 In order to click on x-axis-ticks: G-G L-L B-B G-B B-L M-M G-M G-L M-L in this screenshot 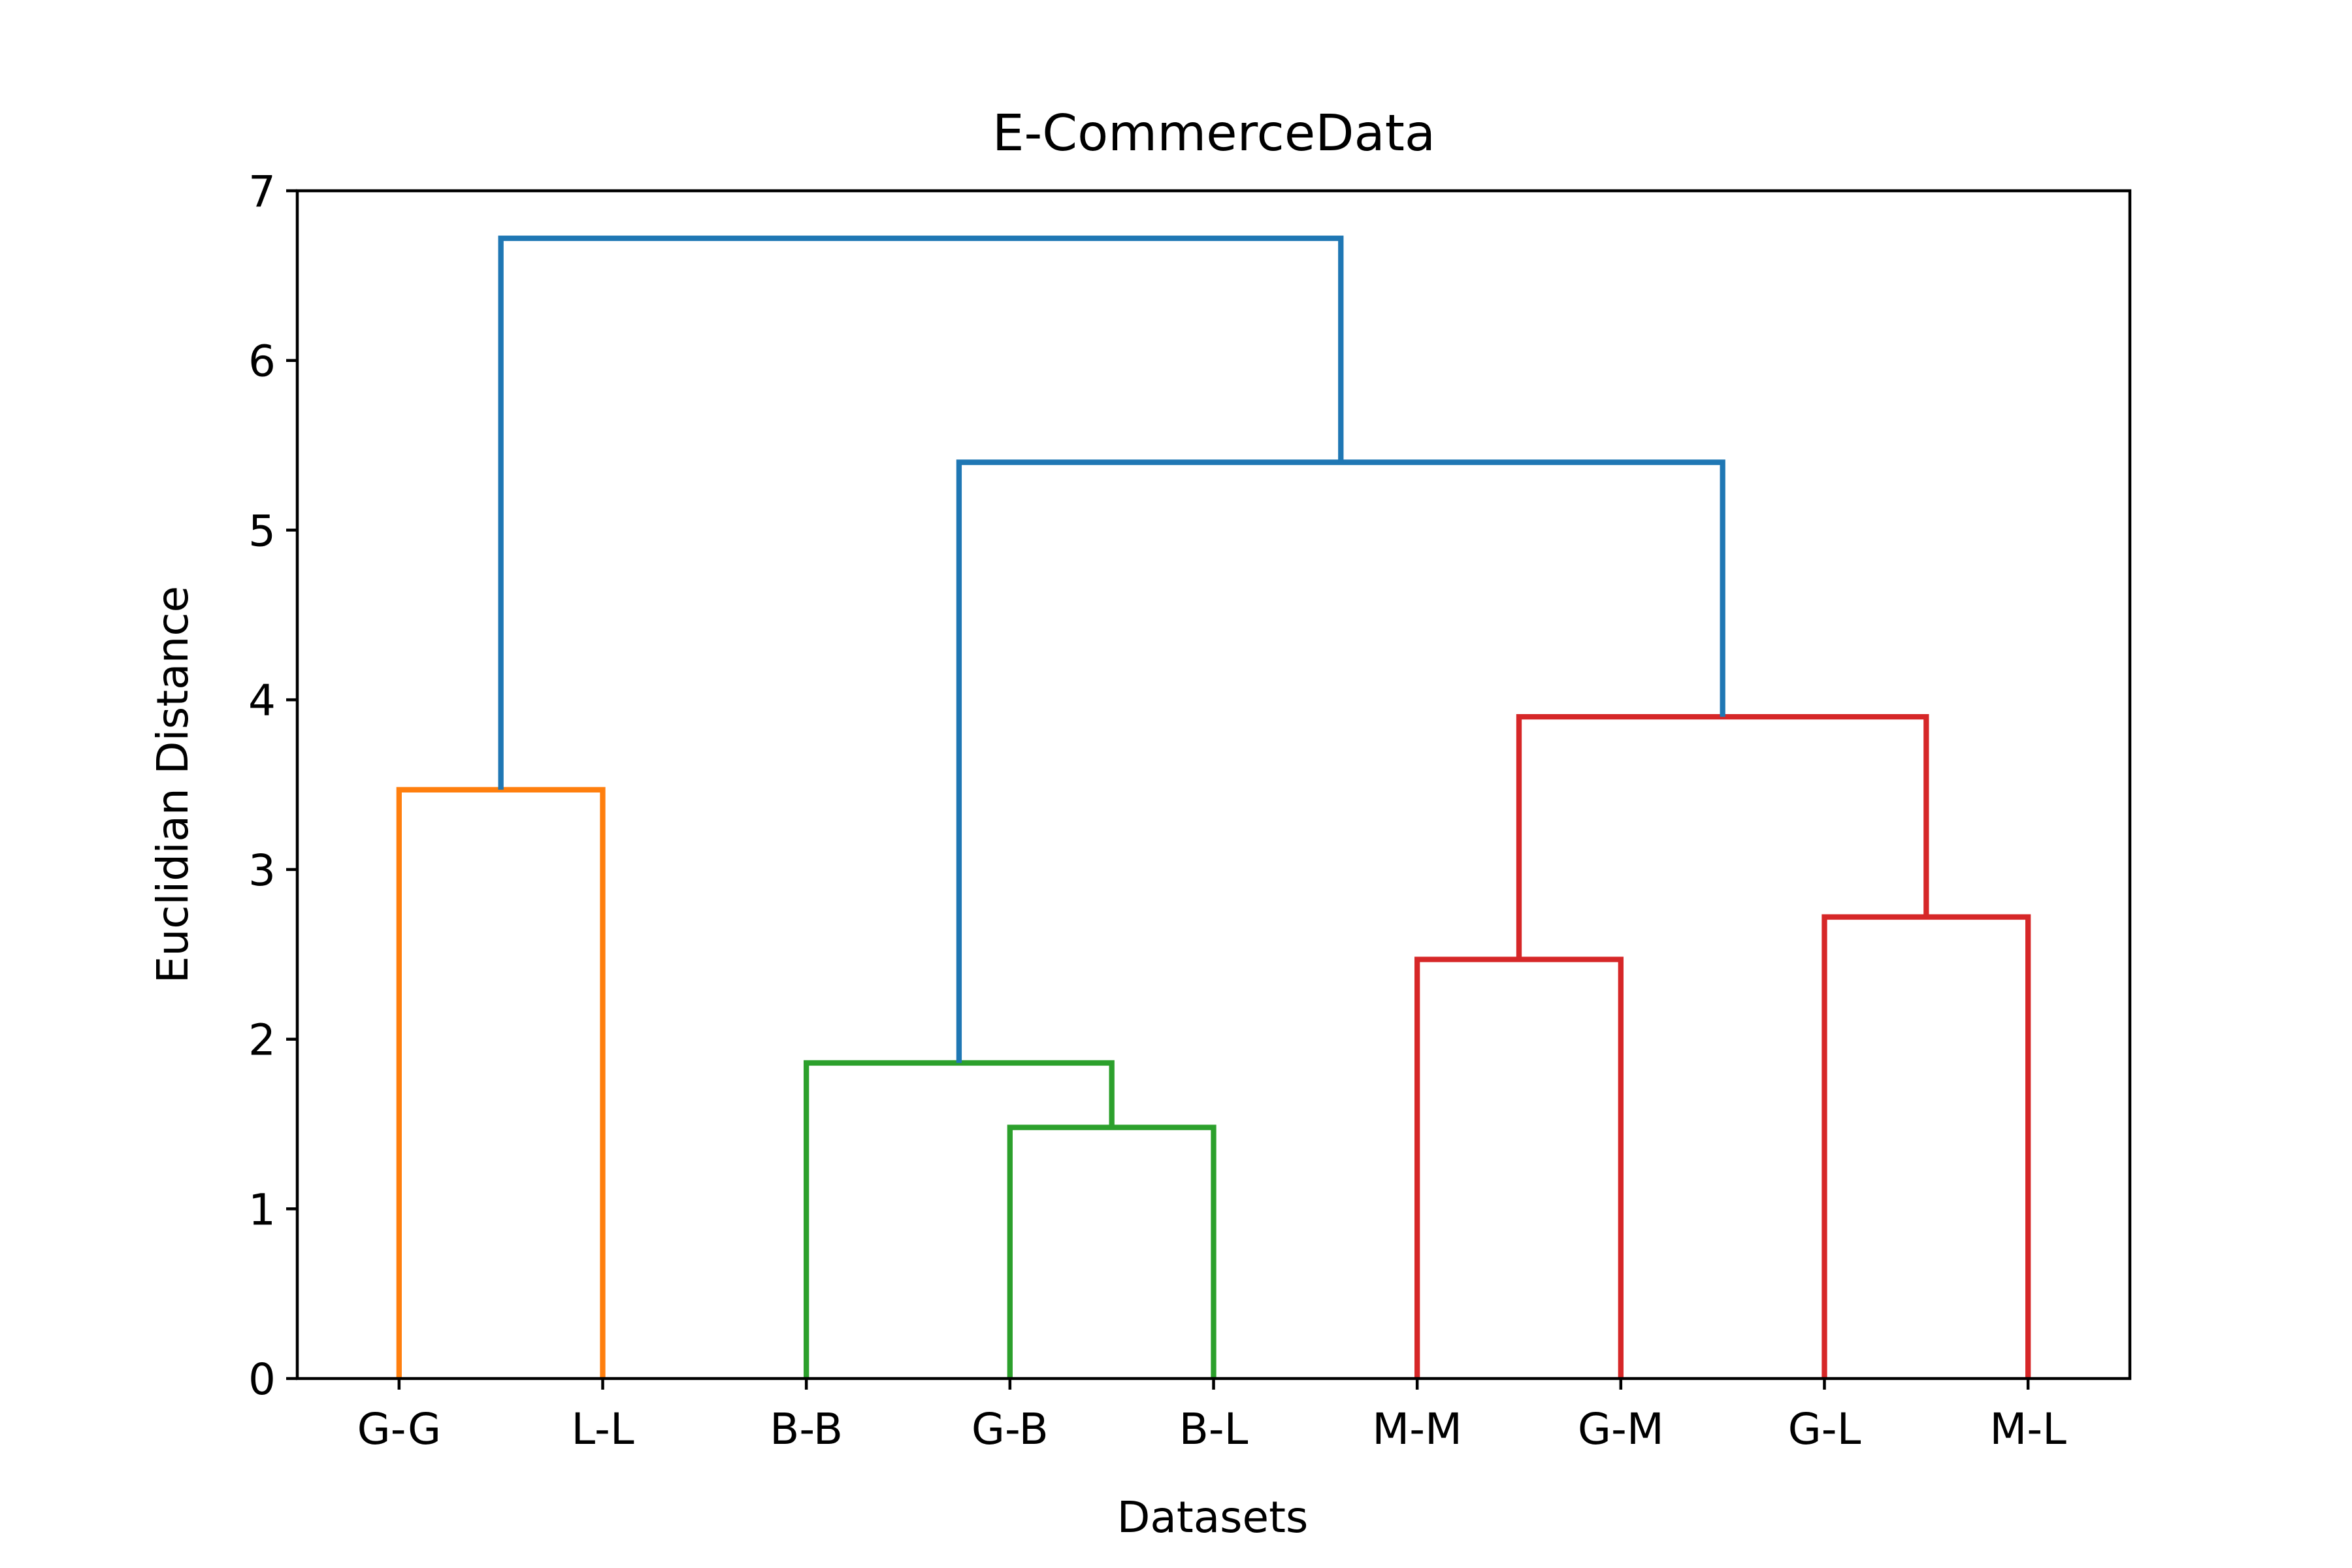, I will do `click(1211, 1416)`.